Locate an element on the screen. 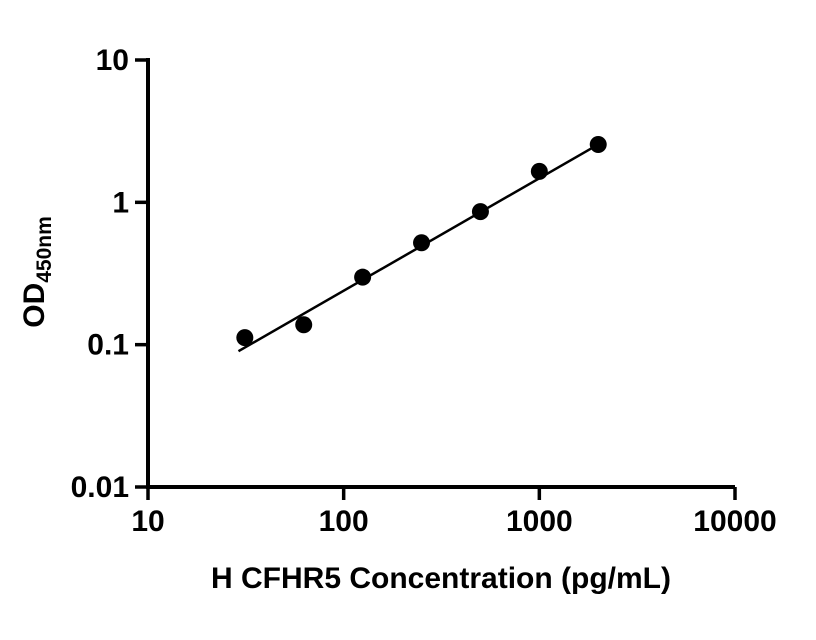 This screenshot has width=816, height=640. y-axis-tick-label: 0.01 is located at coordinates (100, 487).